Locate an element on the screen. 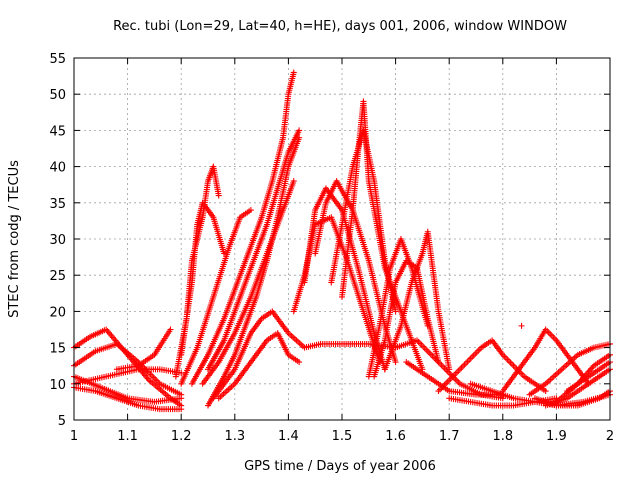  x-tick-label: 1.1 is located at coordinates (127, 436).